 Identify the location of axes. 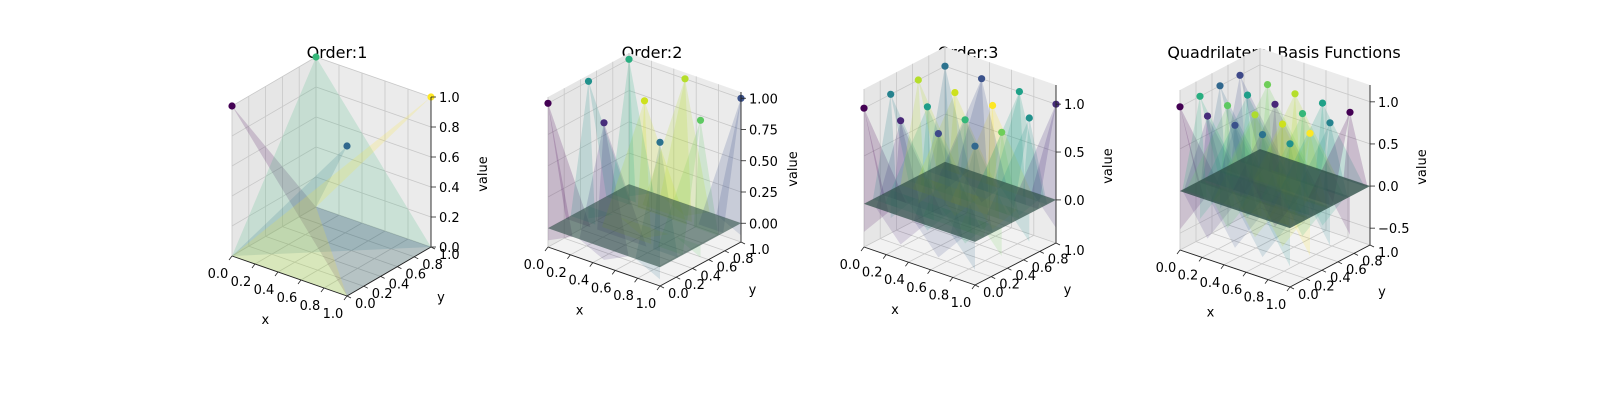
(644, 189).